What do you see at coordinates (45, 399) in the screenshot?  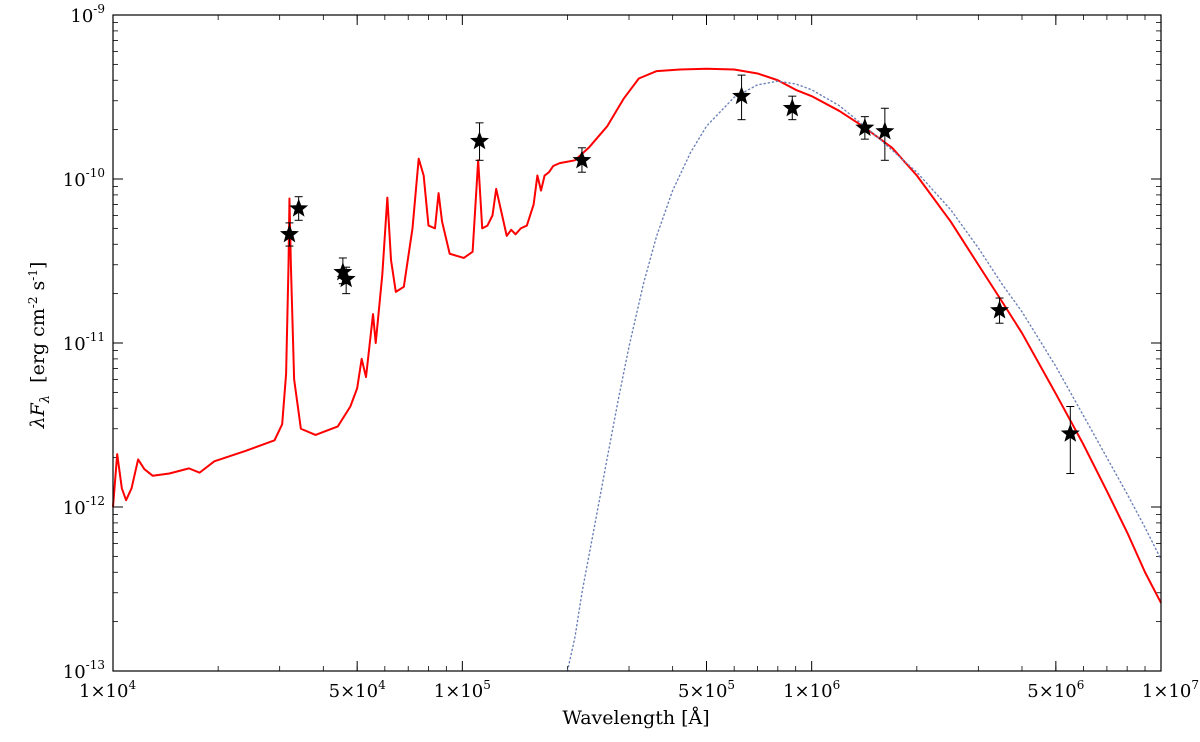 I see `y-axis-label-subscript: λ` at bounding box center [45, 399].